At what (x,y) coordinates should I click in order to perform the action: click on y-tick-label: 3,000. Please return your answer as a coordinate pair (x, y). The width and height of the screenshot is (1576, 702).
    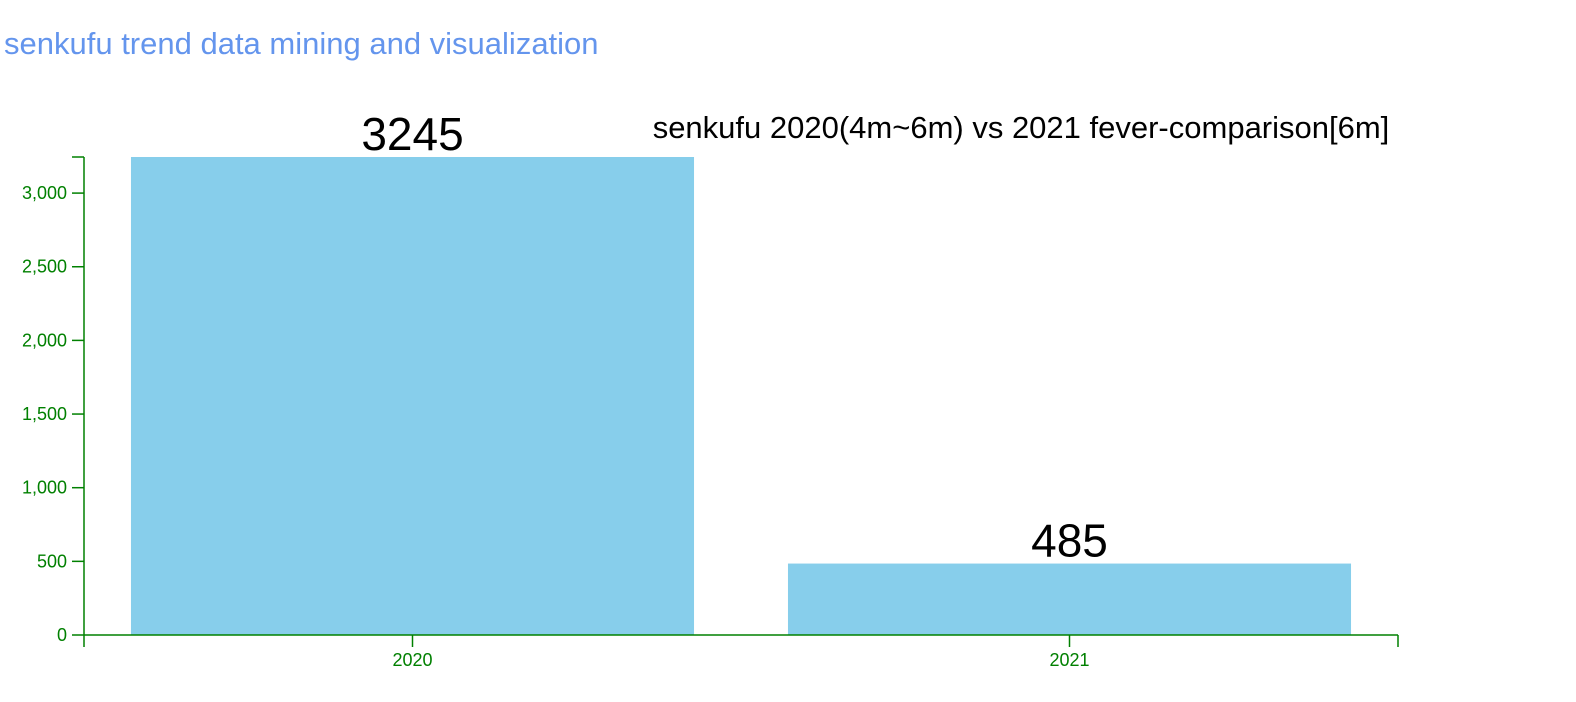
    Looking at the image, I should click on (44, 193).